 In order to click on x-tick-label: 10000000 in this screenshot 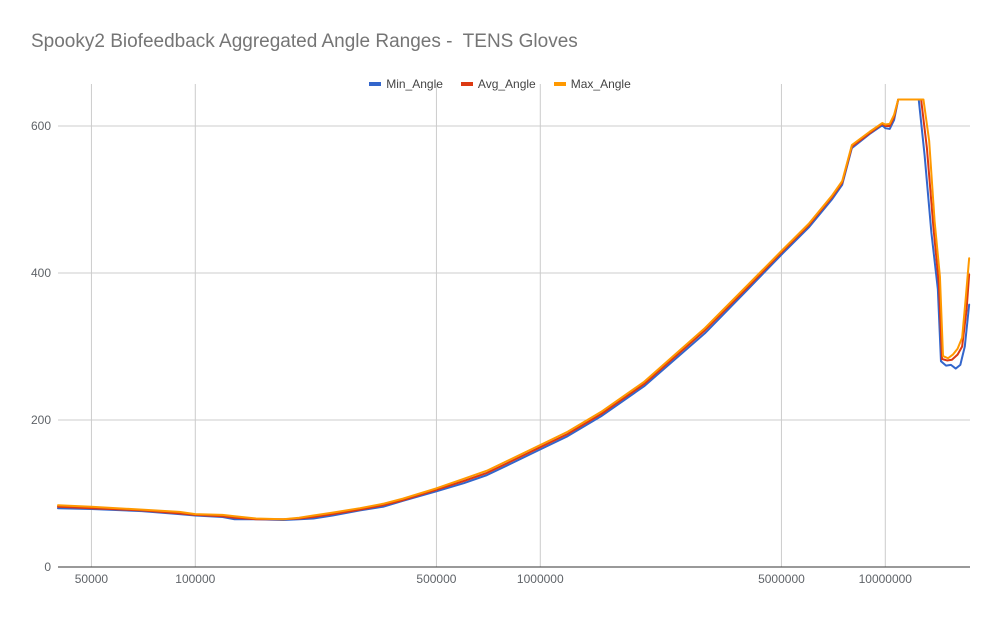, I will do `click(886, 579)`.